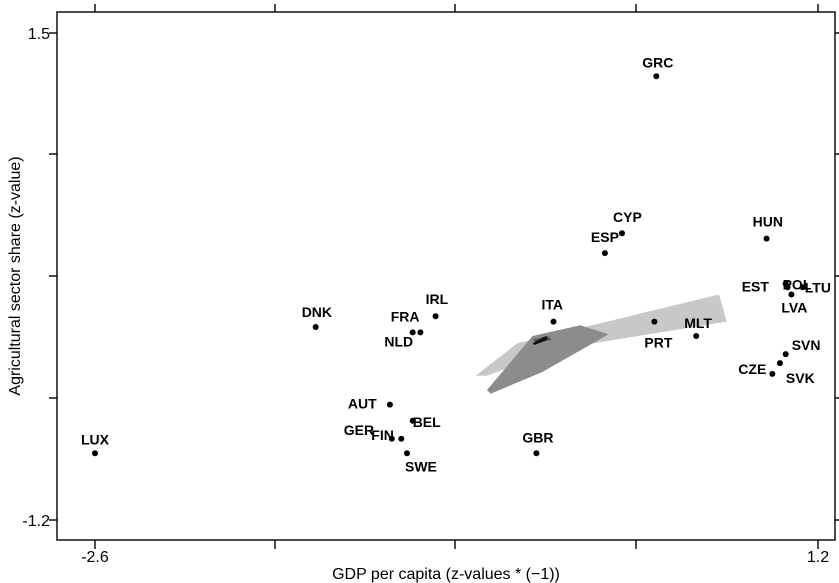  I want to click on point-cyp, so click(622, 233).